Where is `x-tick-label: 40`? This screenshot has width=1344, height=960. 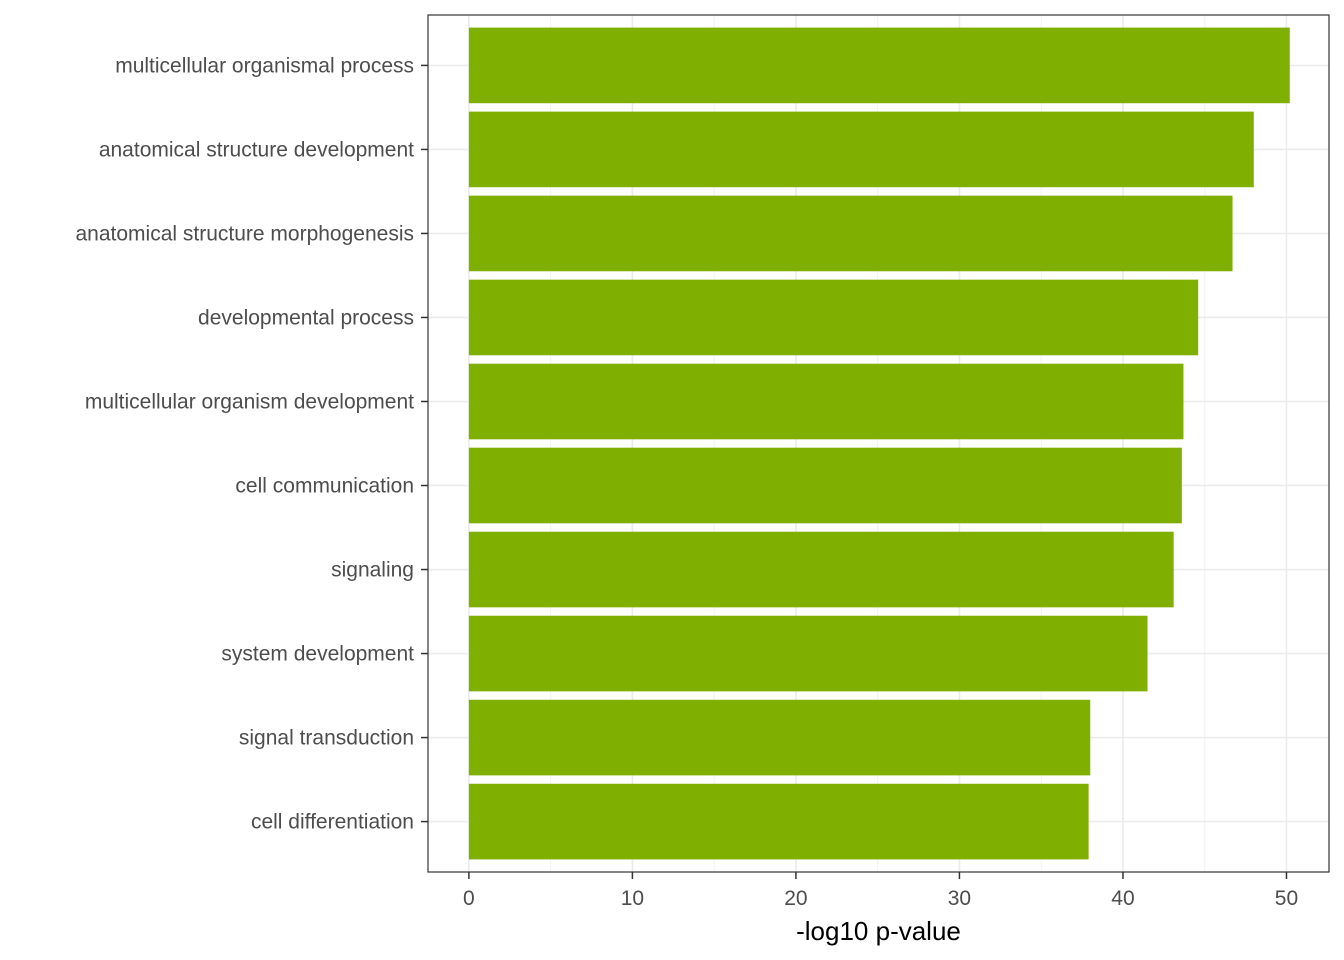
x-tick-label: 40 is located at coordinates (1122, 898).